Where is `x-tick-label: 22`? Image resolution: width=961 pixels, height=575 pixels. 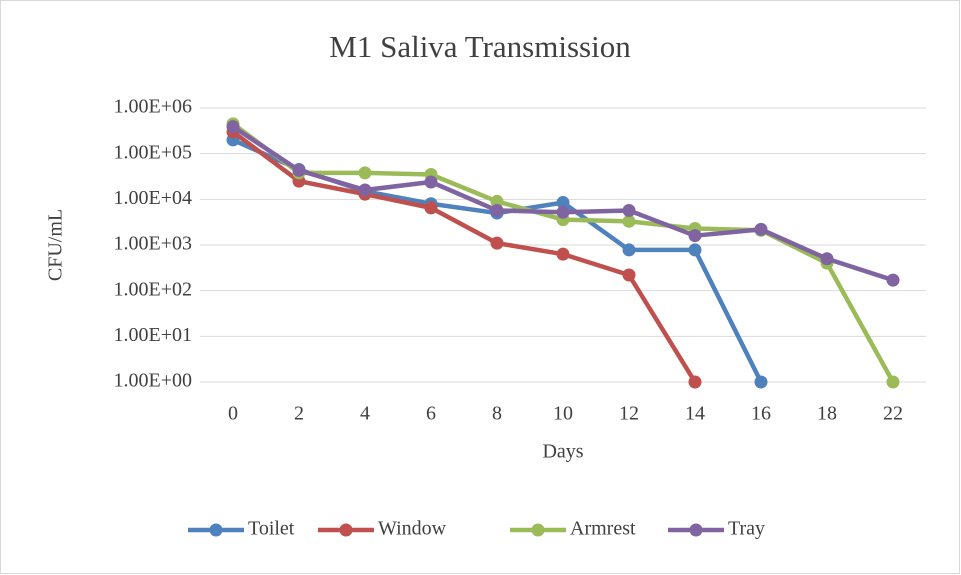 x-tick-label: 22 is located at coordinates (893, 414).